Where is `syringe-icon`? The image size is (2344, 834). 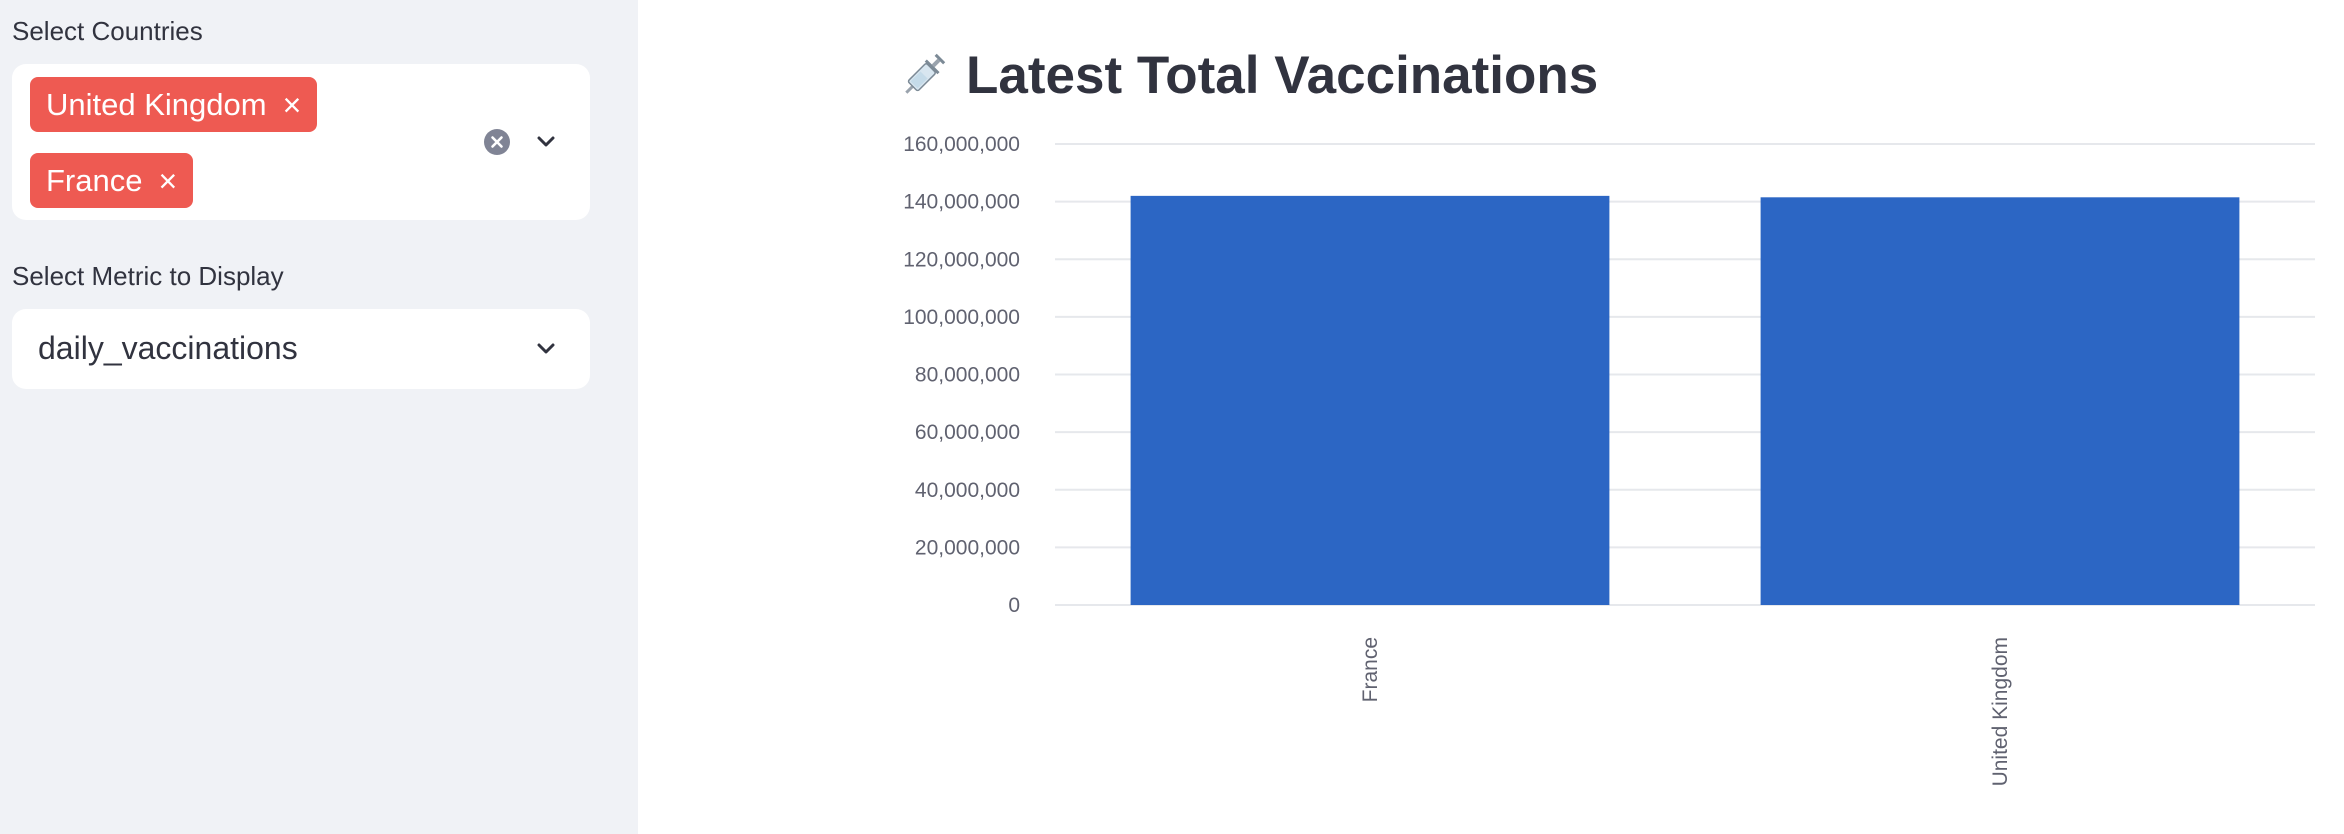 syringe-icon is located at coordinates (925, 73).